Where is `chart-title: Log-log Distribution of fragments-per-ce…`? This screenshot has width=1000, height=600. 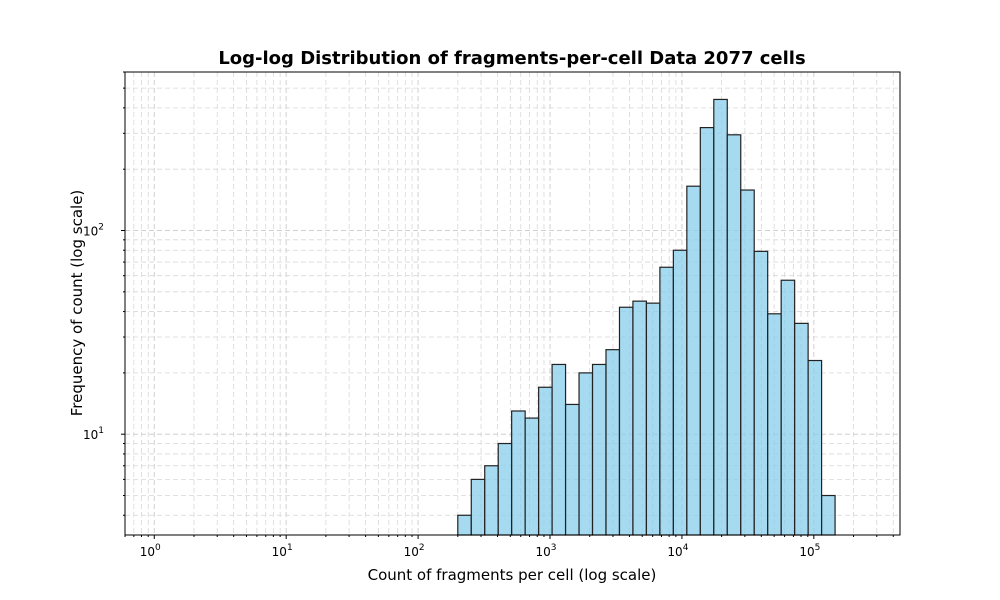
chart-title: Log-log Distribution of fragments-per-ce… is located at coordinates (511, 58).